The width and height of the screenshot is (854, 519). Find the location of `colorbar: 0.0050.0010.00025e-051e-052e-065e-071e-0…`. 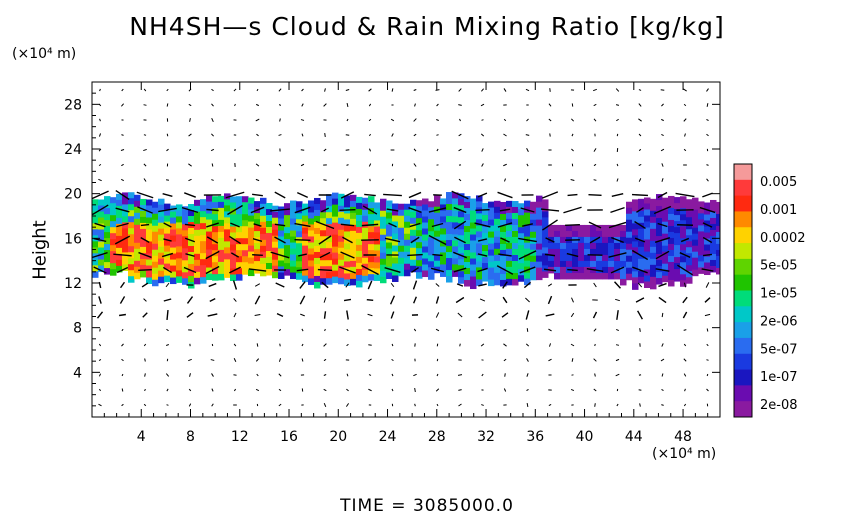

colorbar: 0.0050.0010.00025e-051e-052e-065e-071e-0… is located at coordinates (769, 290).